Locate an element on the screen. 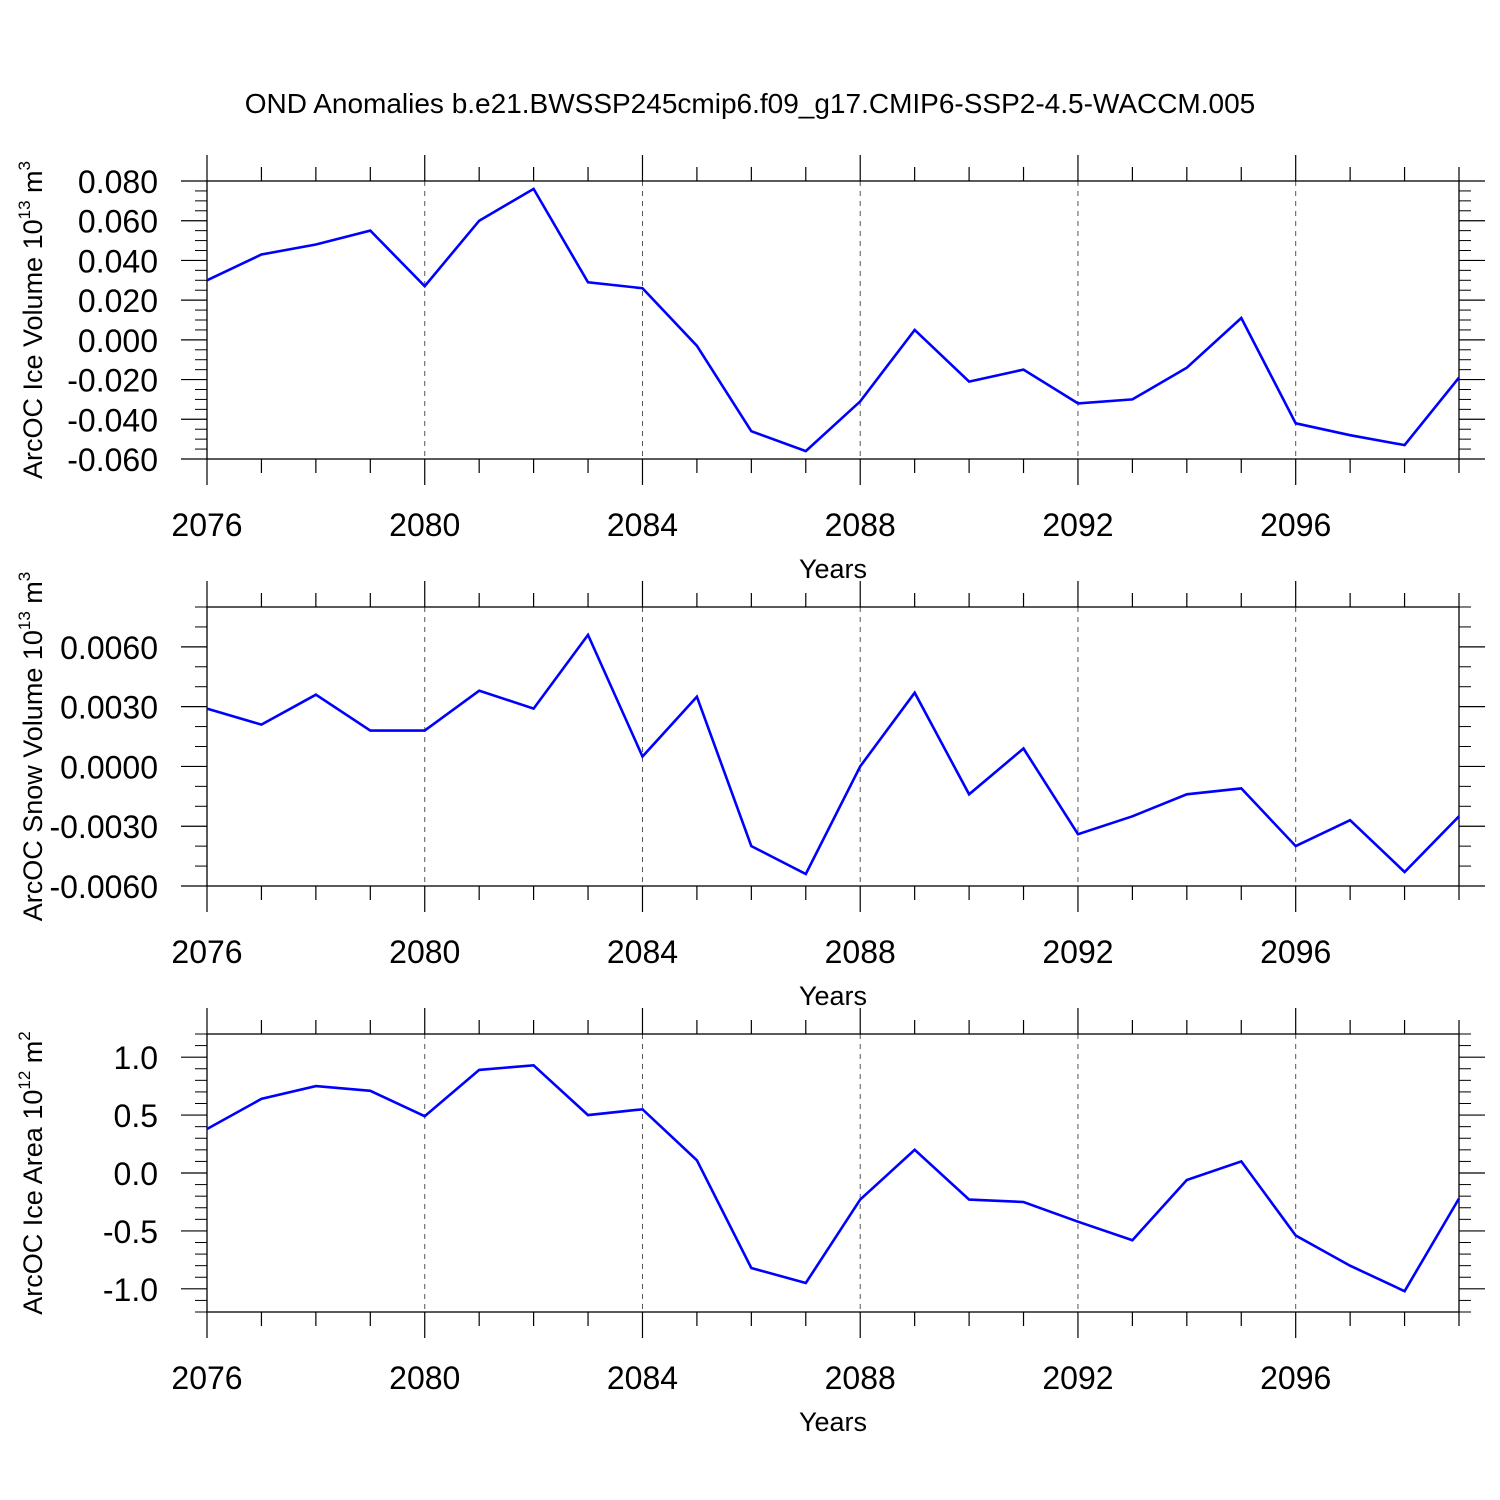  y-tick-label: 0.0060 is located at coordinates (109, 648).